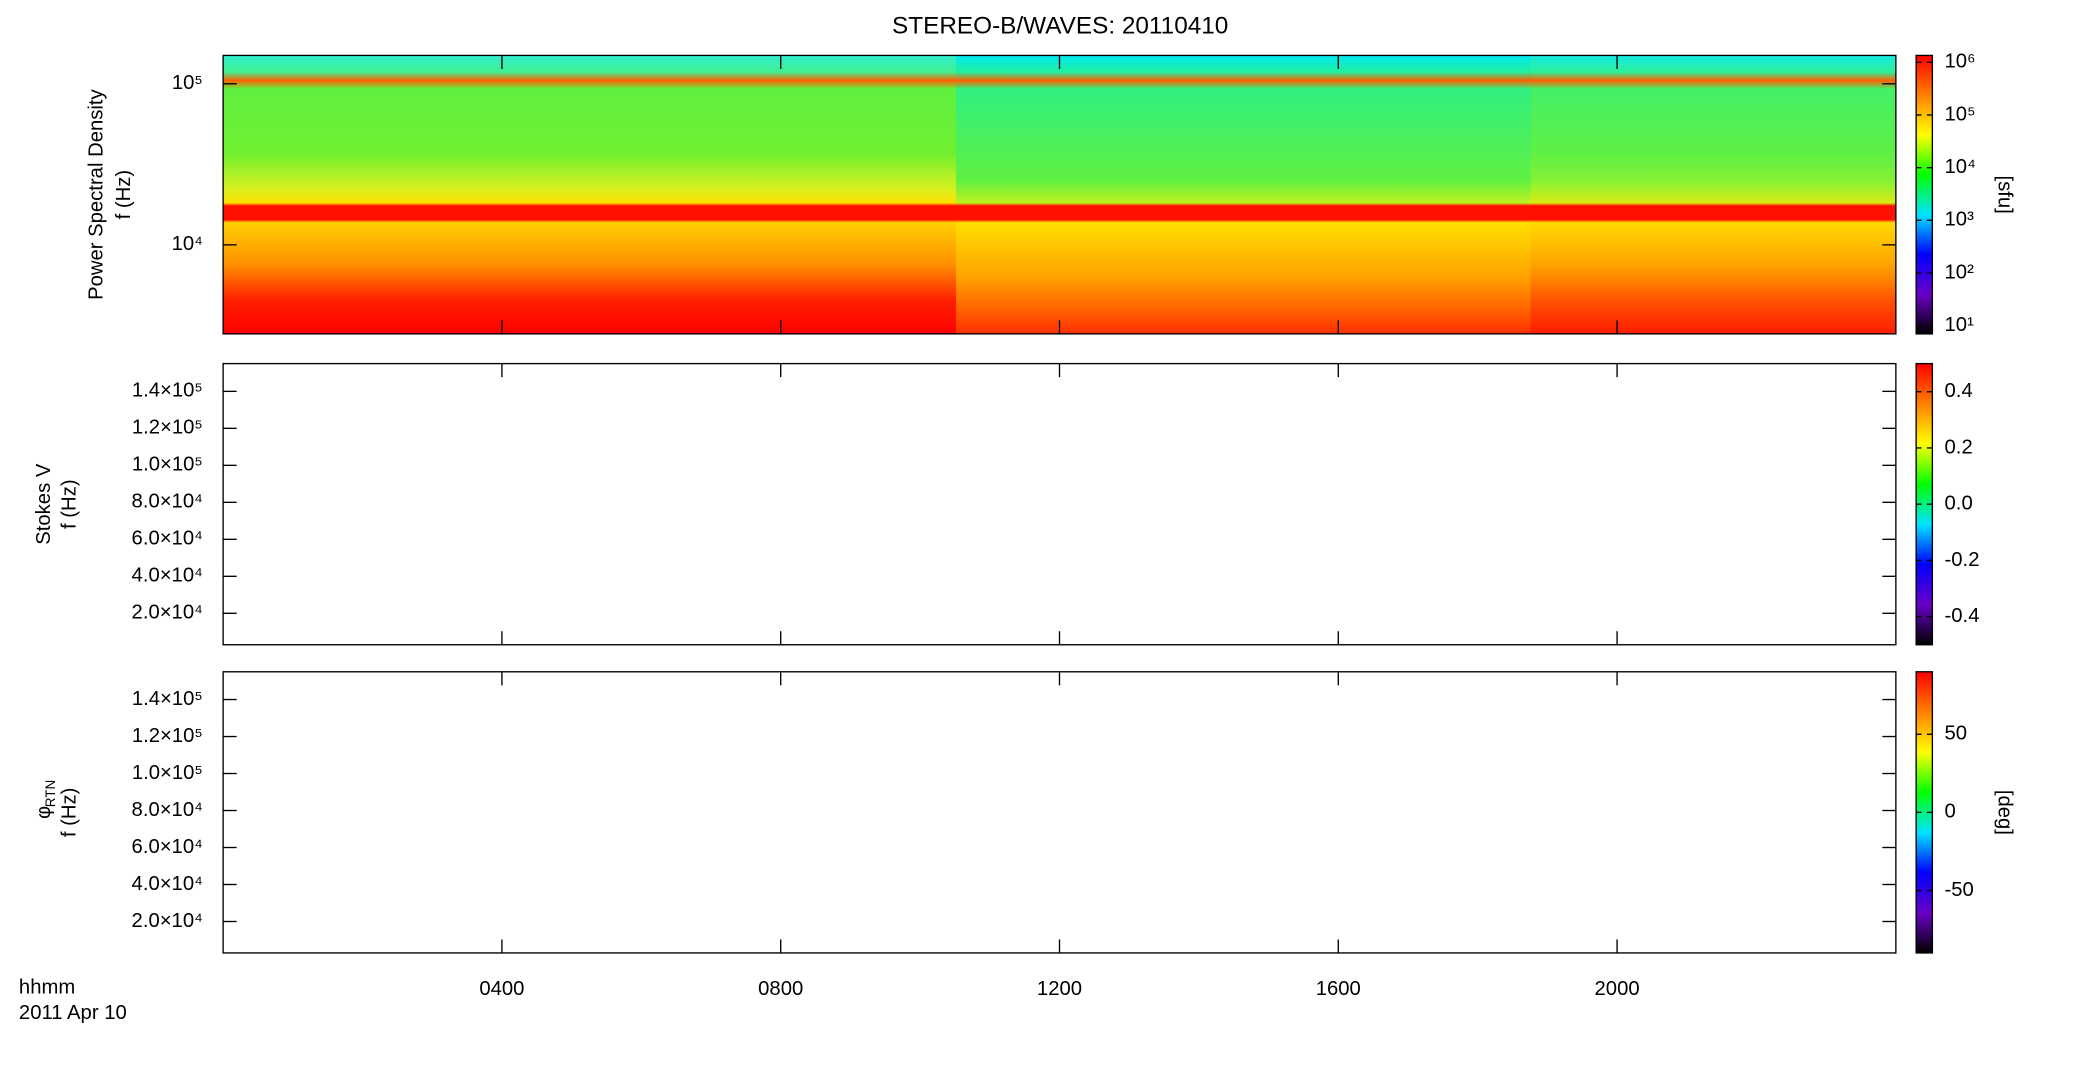 The height and width of the screenshot is (1080, 2096). I want to click on colorbar-tick-label: -0.2, so click(1962, 560).